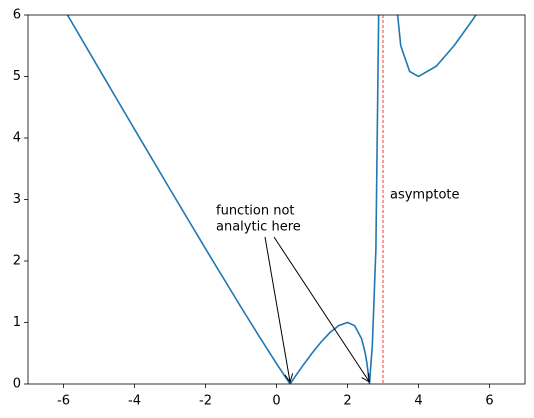  Describe the element at coordinates (134, 401) in the screenshot. I see `x-tick-label: -4` at that location.